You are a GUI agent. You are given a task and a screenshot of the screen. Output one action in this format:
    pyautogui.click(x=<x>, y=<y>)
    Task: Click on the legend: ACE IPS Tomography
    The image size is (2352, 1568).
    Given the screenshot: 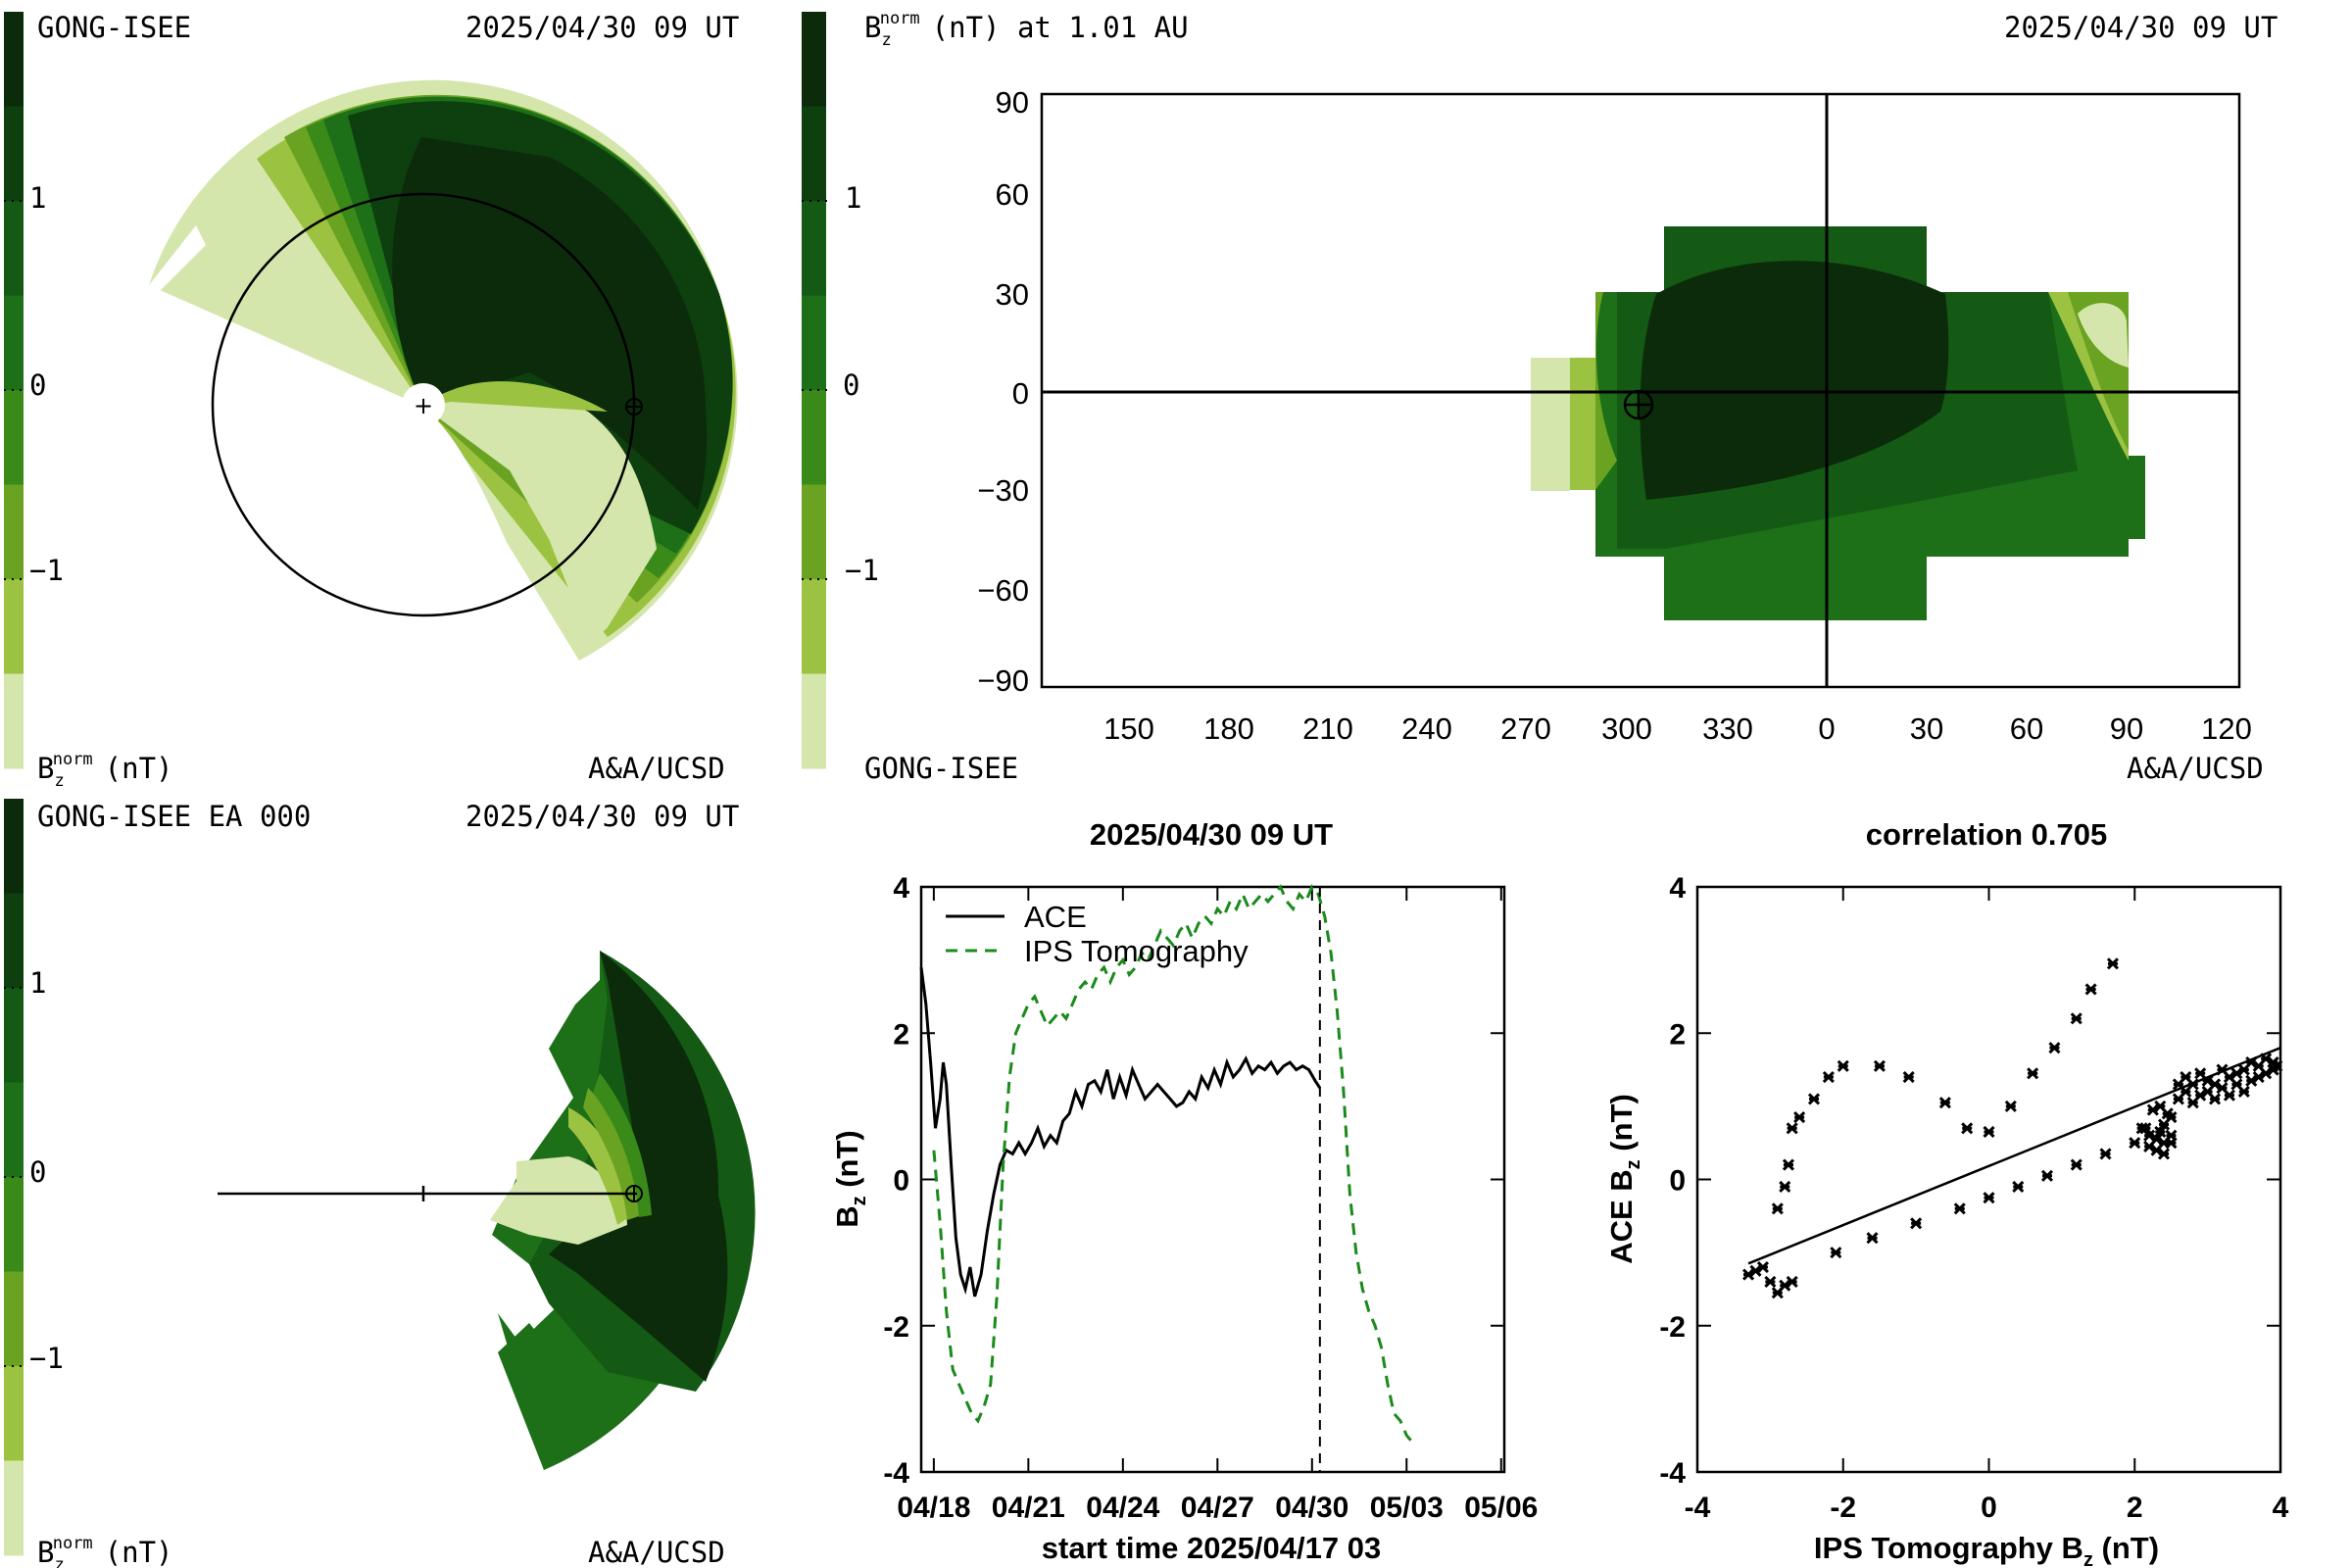 What is the action you would take?
    pyautogui.click(x=1097, y=934)
    